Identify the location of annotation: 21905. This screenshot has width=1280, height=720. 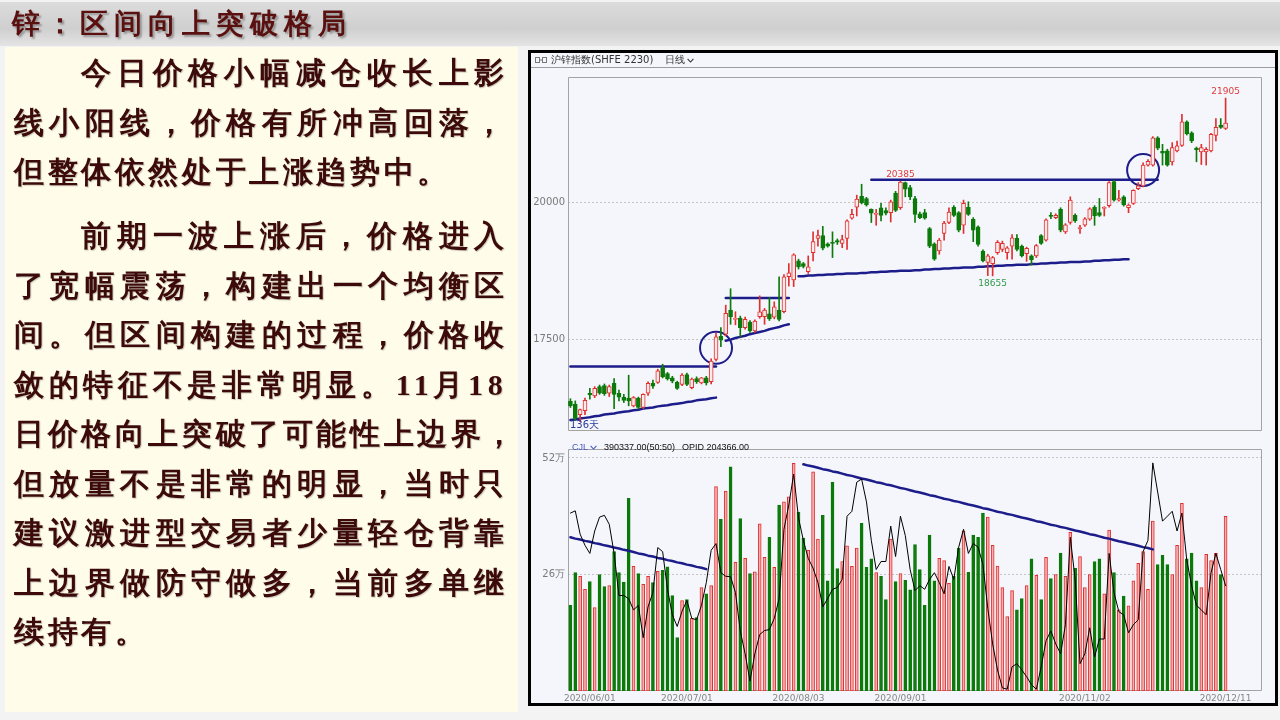
(1225, 90).